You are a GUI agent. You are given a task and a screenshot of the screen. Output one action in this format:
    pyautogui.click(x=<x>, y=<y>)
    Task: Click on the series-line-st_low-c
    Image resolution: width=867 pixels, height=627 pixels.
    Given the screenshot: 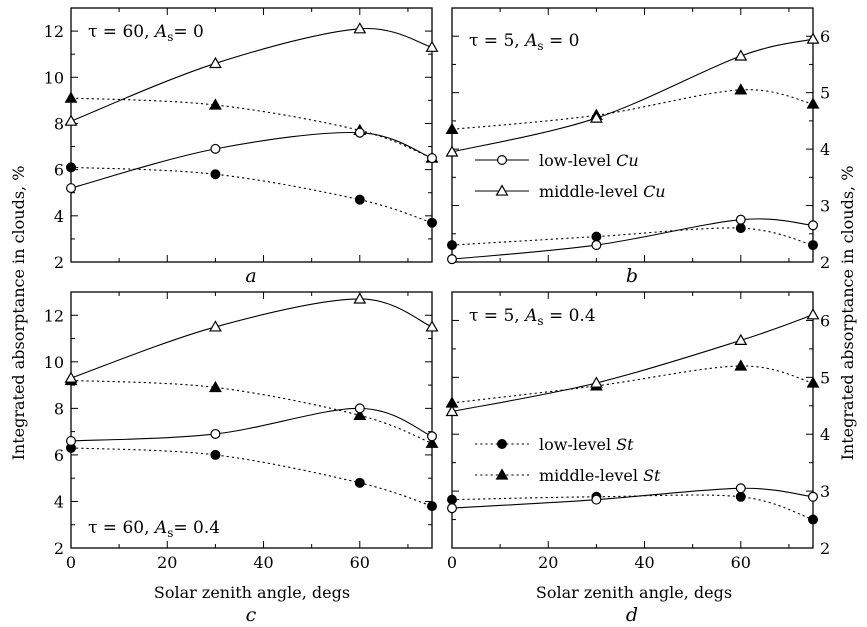 What is the action you would take?
    pyautogui.click(x=251, y=477)
    